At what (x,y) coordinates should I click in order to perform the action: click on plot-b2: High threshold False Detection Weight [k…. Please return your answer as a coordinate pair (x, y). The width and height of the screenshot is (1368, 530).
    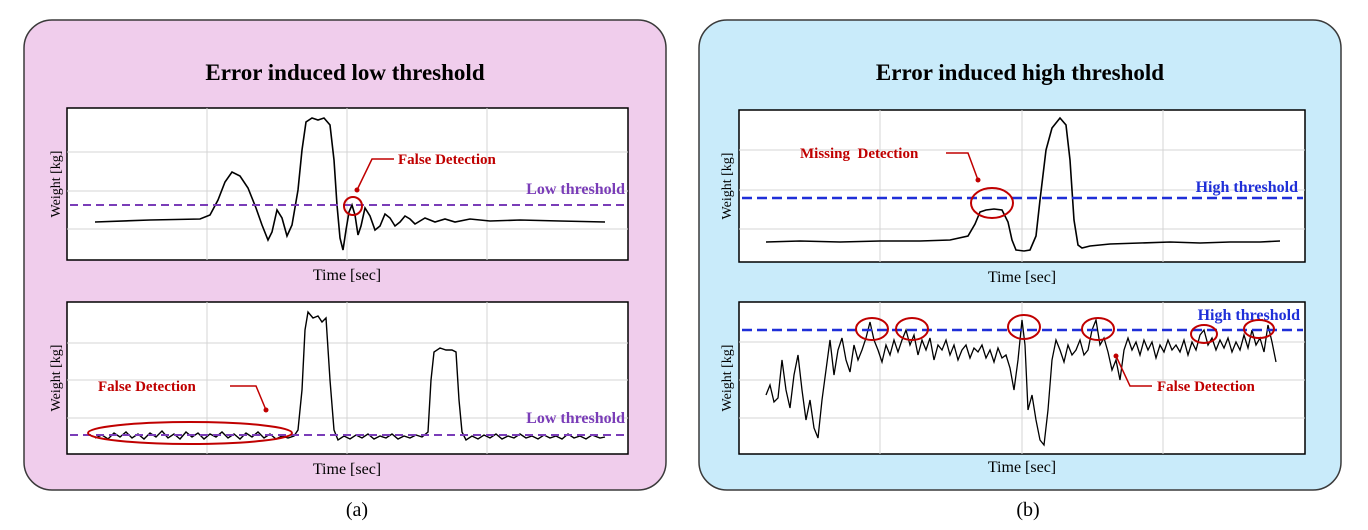
    Looking at the image, I should click on (1013, 388).